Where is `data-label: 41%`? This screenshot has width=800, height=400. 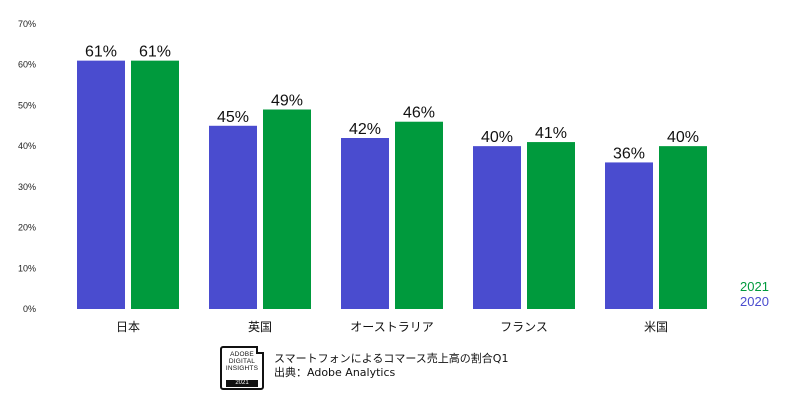 data-label: 41% is located at coordinates (551, 133).